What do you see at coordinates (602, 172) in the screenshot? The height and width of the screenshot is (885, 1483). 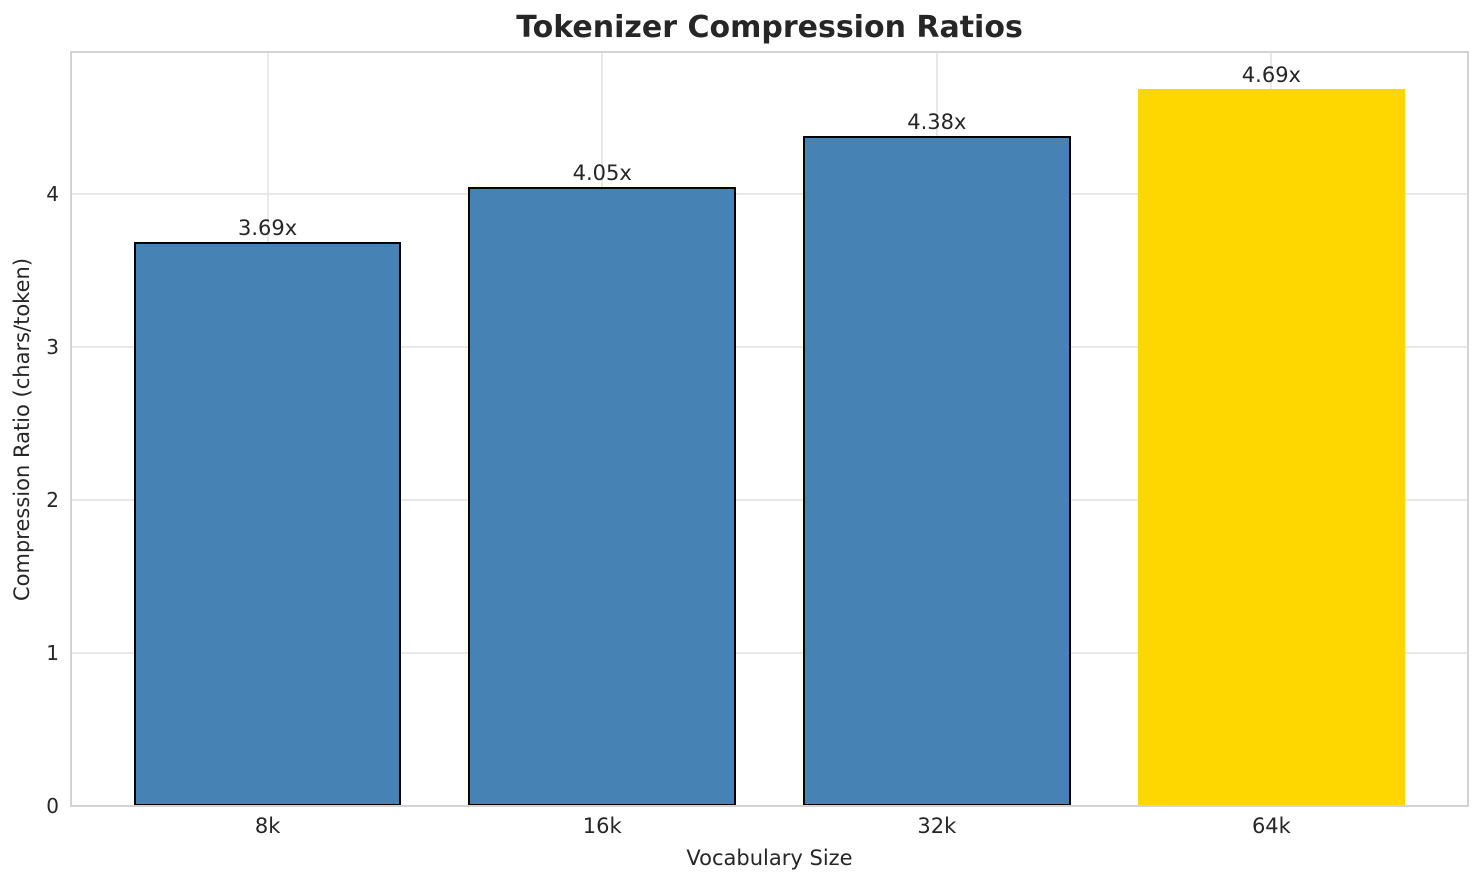 I see `bar-value-label: 4.05x` at bounding box center [602, 172].